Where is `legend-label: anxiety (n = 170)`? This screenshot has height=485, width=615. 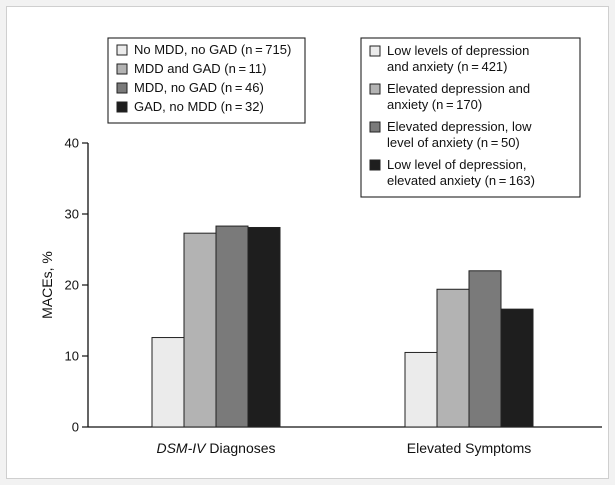 legend-label: anxiety (n = 170) is located at coordinates (434, 104).